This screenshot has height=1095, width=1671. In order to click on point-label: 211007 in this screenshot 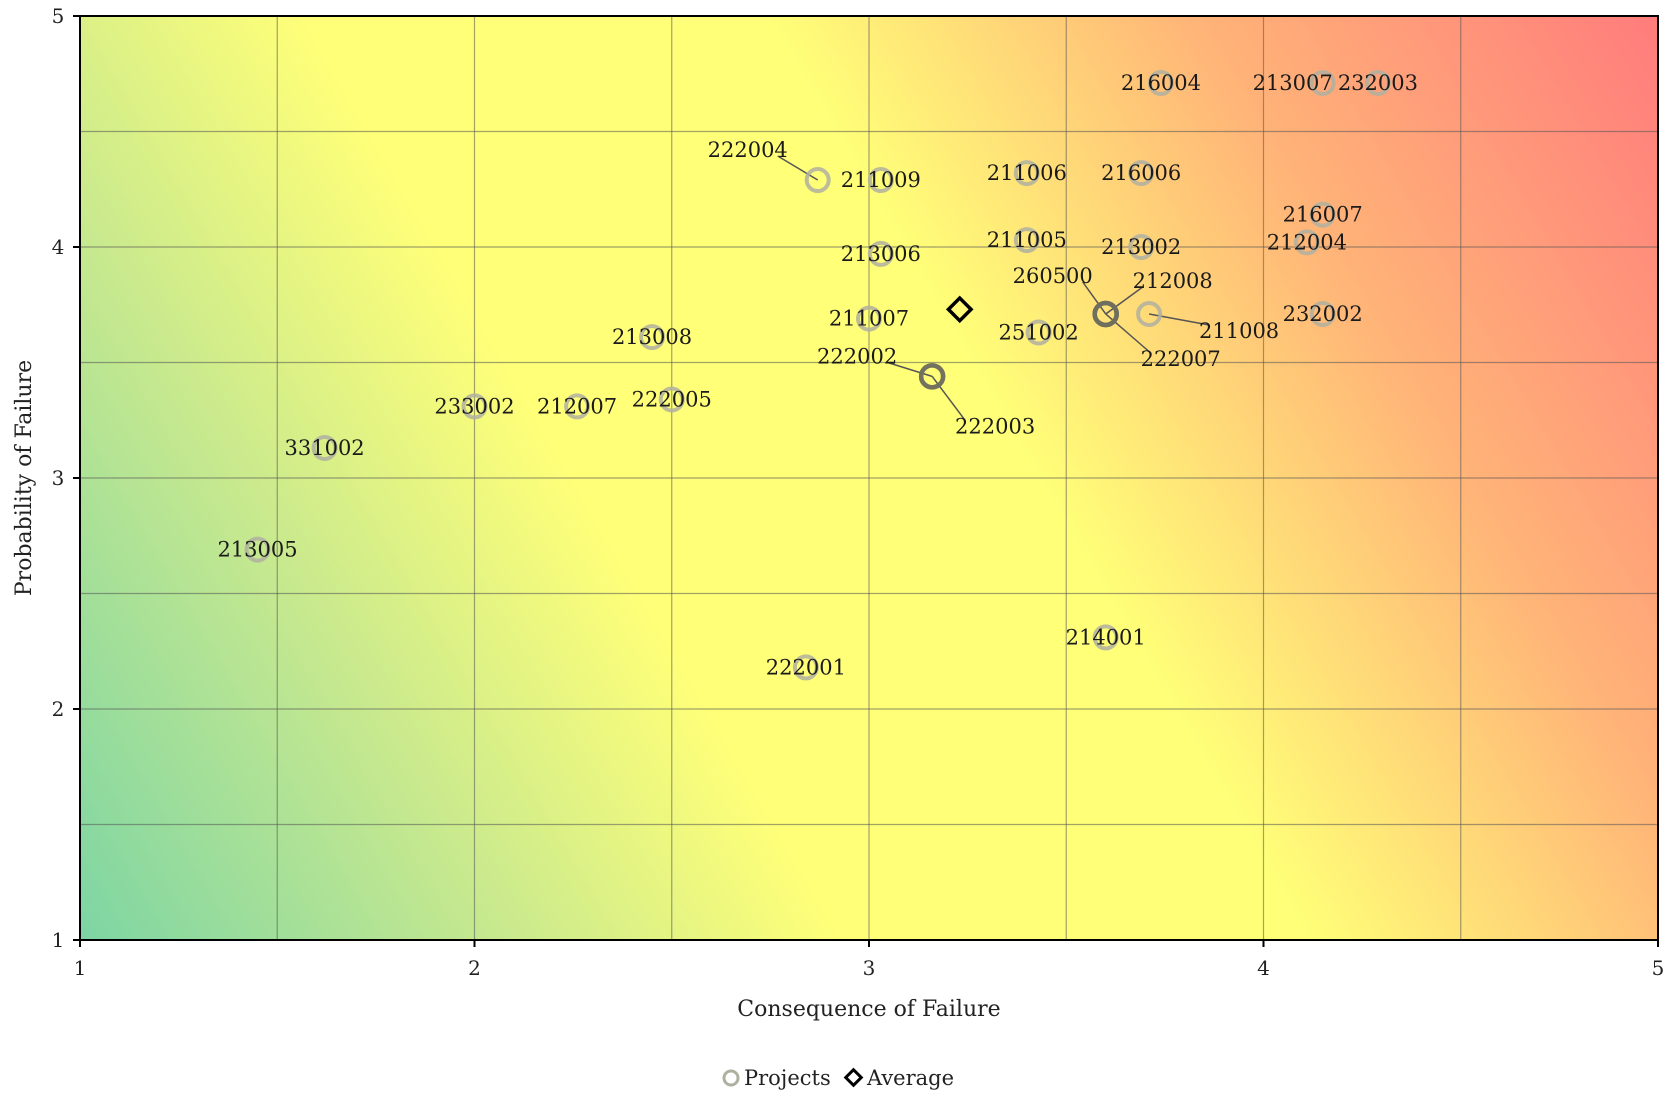, I will do `click(869, 319)`.